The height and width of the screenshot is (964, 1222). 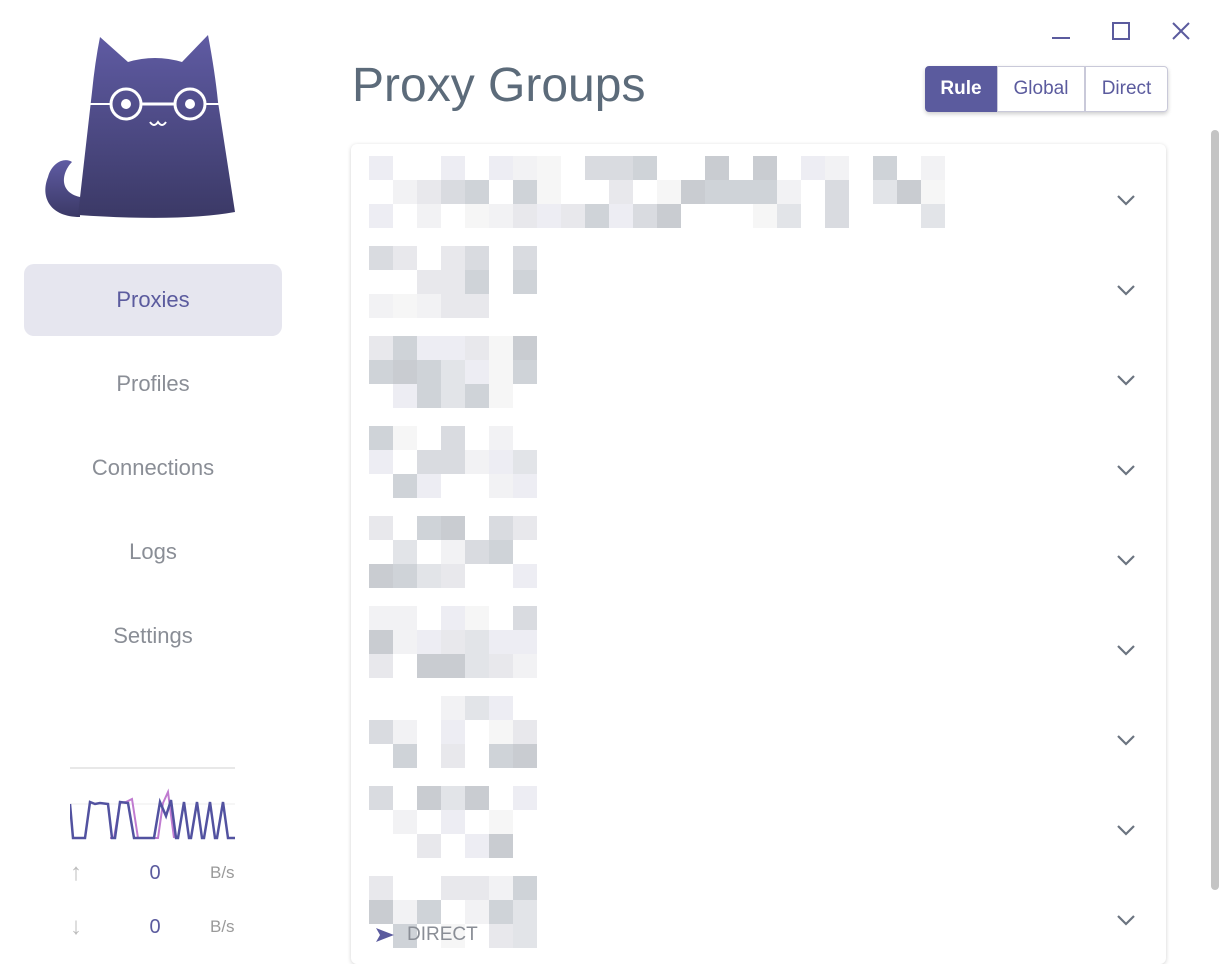 What do you see at coordinates (426, 935) in the screenshot?
I see `group-current-proxy: DIRECT` at bounding box center [426, 935].